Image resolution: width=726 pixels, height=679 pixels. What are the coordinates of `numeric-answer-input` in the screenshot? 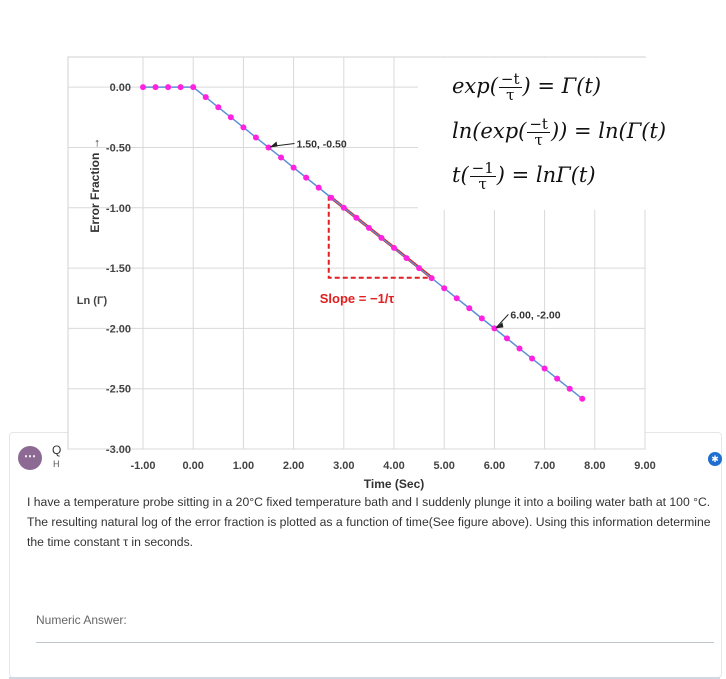 It's located at (375, 632).